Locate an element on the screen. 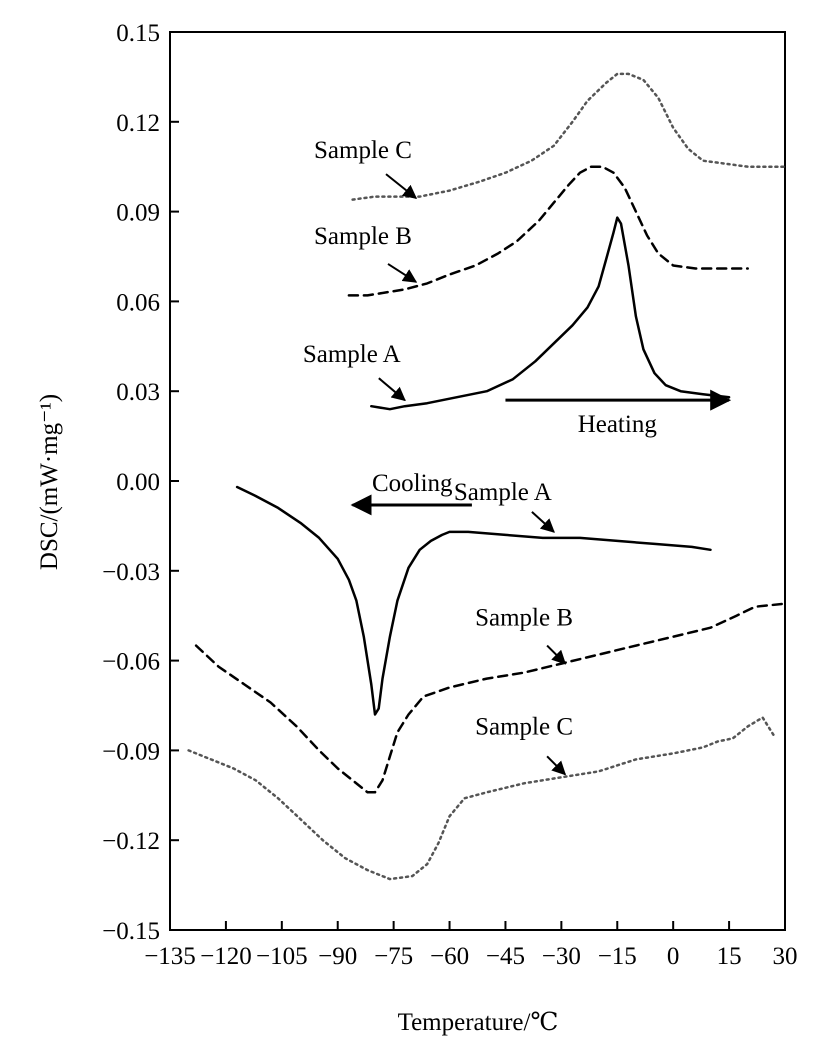 Image resolution: width=827 pixels, height=1048 pixels. y-tick-label: −0.12 is located at coordinates (131, 841).